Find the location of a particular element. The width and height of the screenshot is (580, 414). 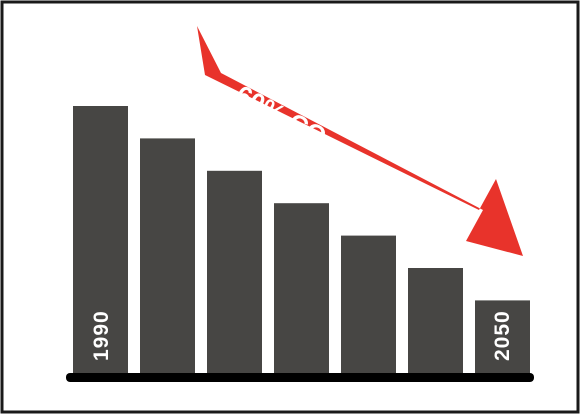

year-labels-group: 1990 2050 is located at coordinates (302, 335).